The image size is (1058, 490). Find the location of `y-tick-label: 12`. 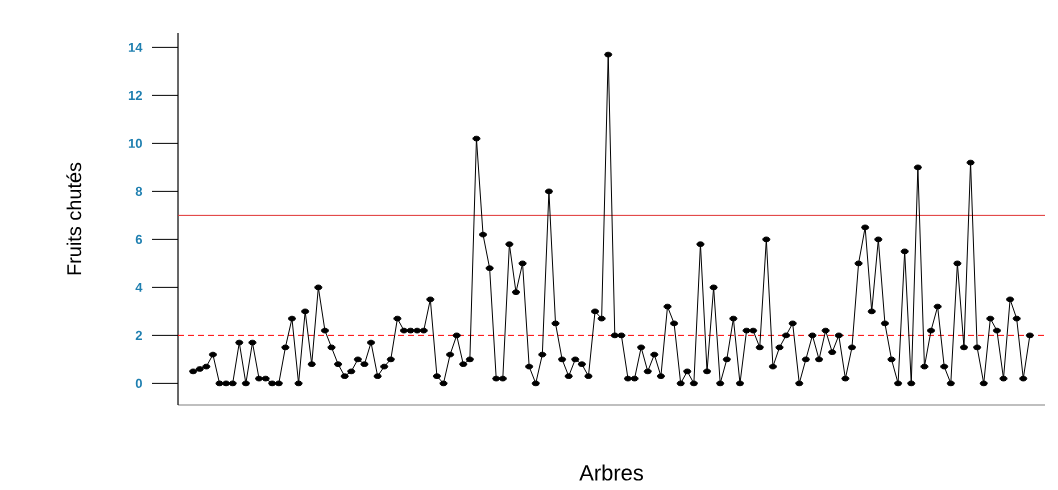

y-tick-label: 12 is located at coordinates (135, 95).